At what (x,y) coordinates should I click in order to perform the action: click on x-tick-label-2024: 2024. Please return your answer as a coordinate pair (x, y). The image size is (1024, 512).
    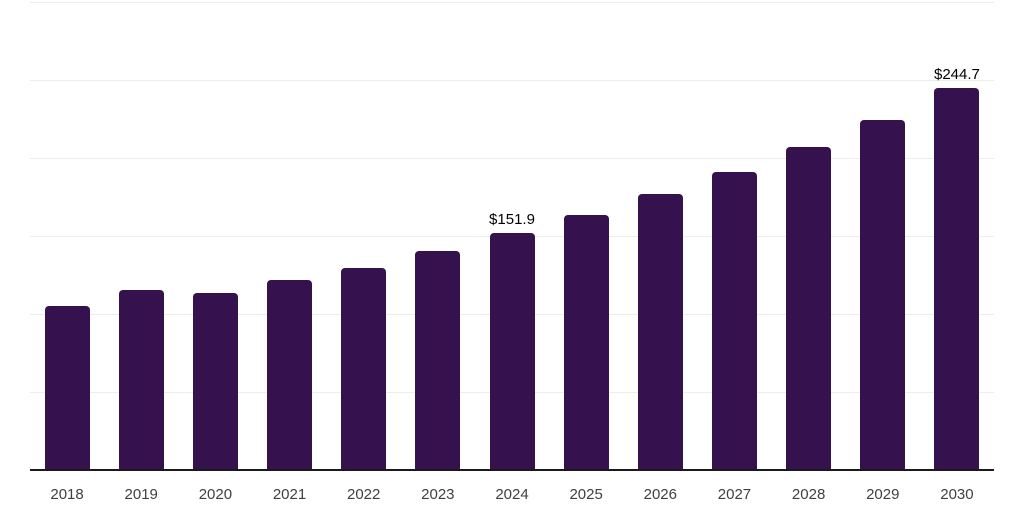
    Looking at the image, I should click on (512, 494).